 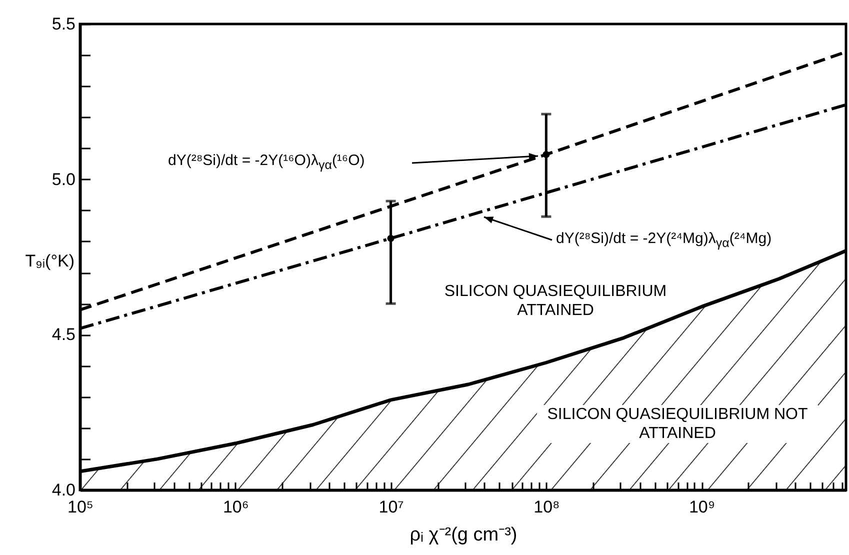 What do you see at coordinates (64, 179) in the screenshot?
I see `y-tick-label: 5.0` at bounding box center [64, 179].